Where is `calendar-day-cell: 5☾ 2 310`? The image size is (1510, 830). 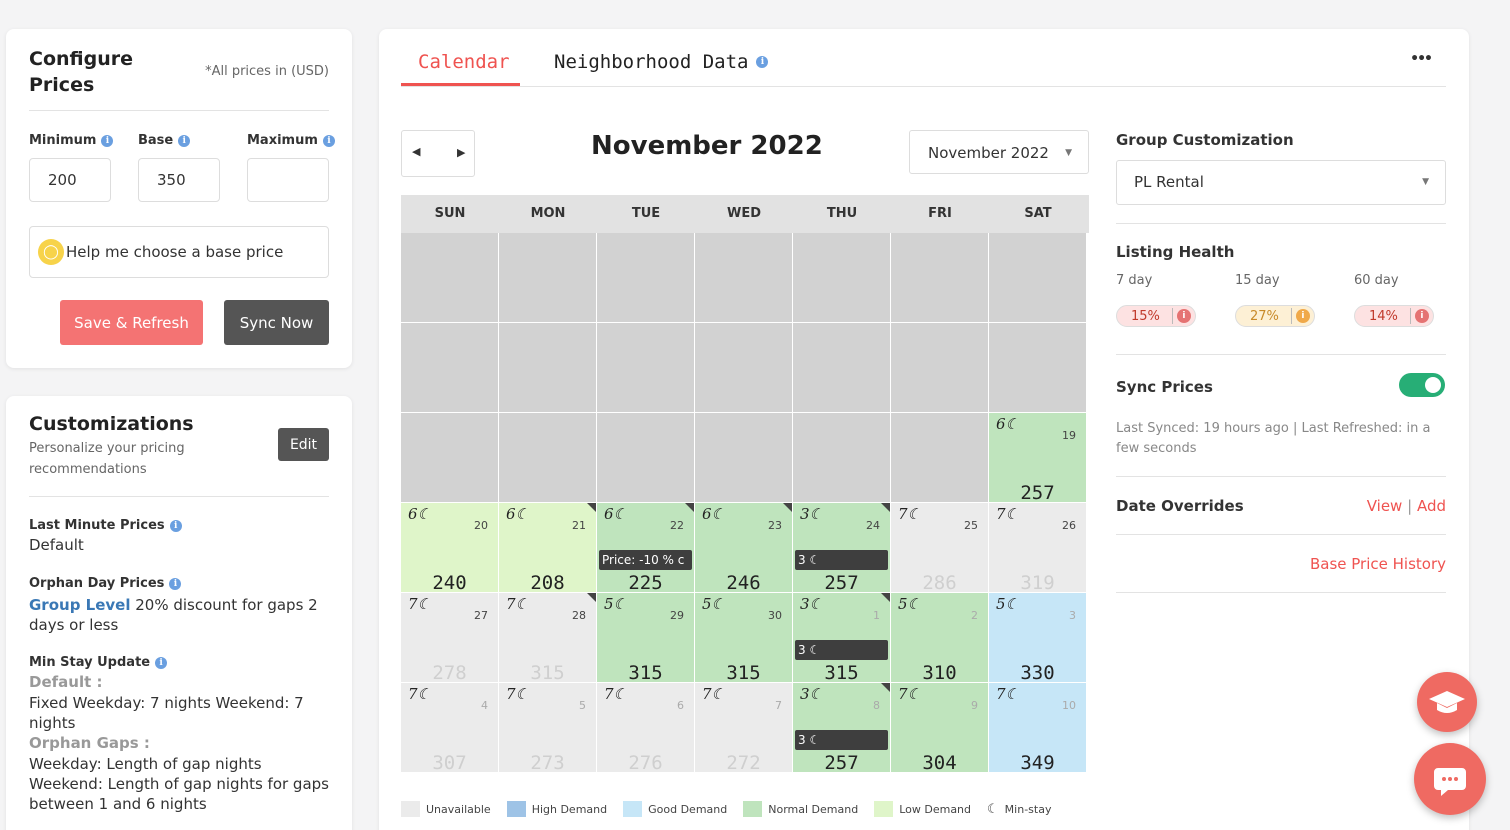
calendar-day-cell: 5☾ 2 310 is located at coordinates (940, 638).